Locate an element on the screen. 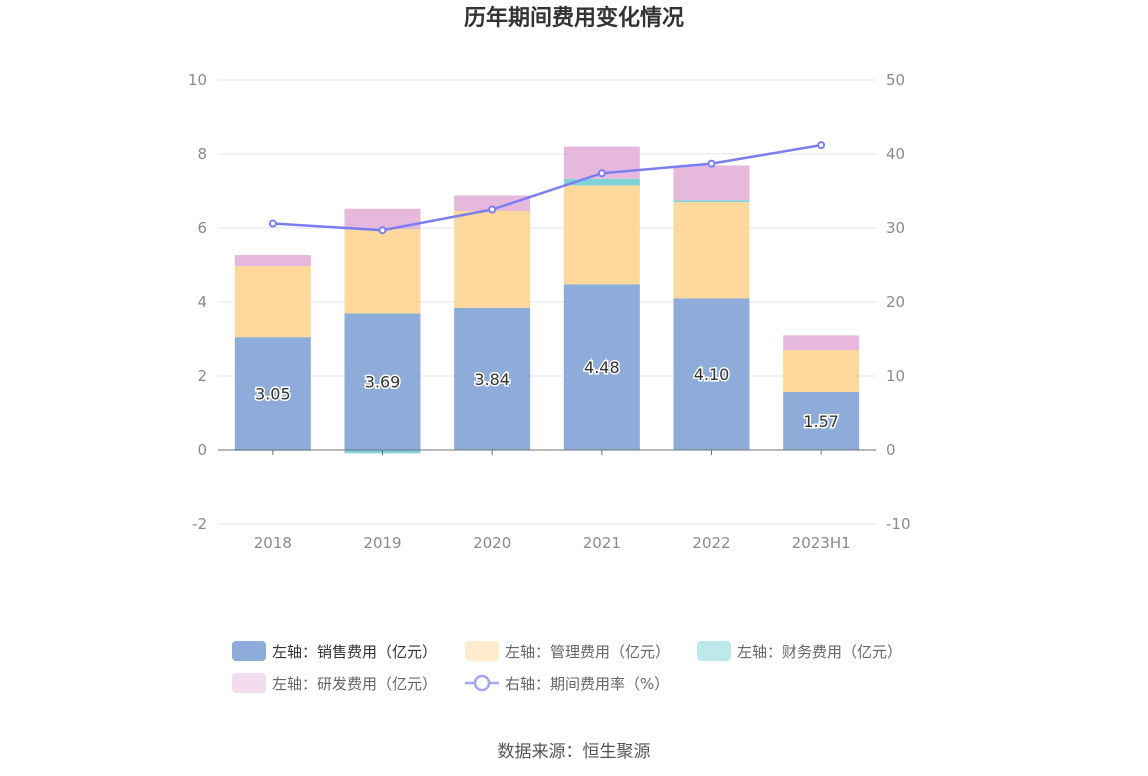 This screenshot has width=1148, height=776. right-tick-label: 30 is located at coordinates (895, 228).